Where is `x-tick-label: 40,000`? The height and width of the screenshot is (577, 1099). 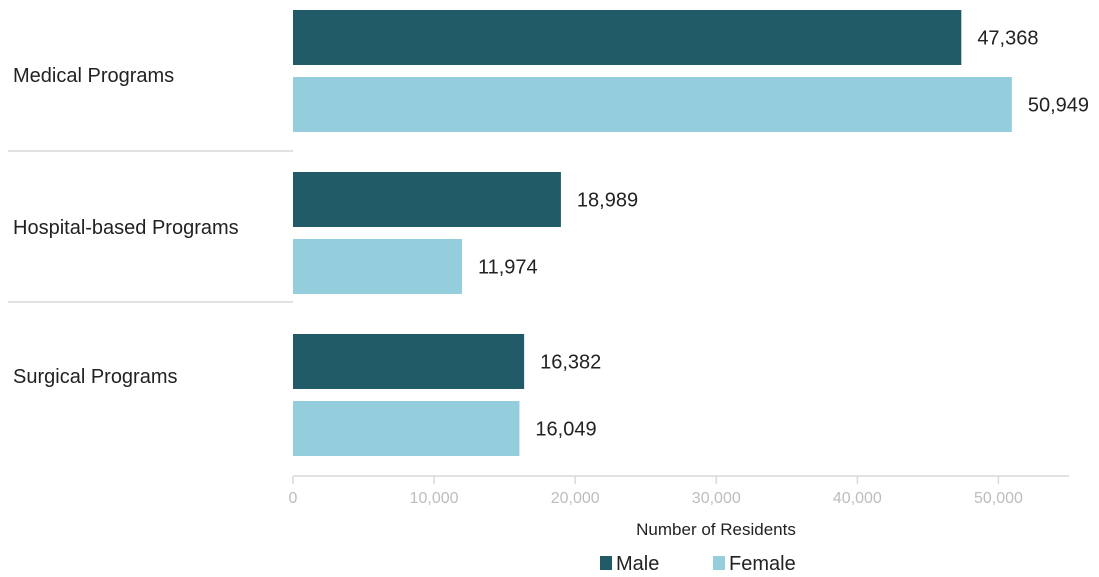
x-tick-label: 40,000 is located at coordinates (857, 498).